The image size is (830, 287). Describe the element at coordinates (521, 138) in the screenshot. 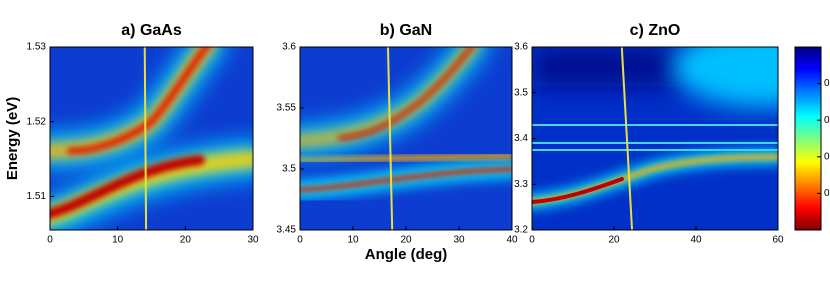

I see `y-tick-label: 3.4` at that location.